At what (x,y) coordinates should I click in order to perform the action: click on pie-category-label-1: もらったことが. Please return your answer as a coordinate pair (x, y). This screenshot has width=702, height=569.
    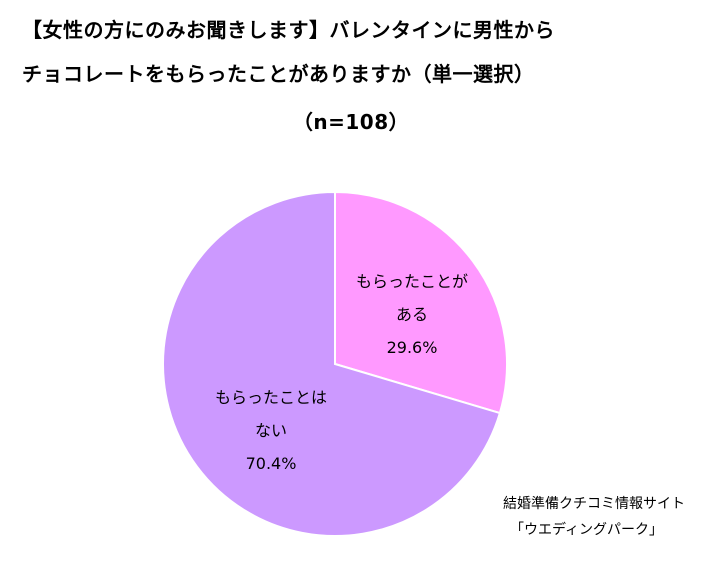
    Looking at the image, I should click on (412, 281).